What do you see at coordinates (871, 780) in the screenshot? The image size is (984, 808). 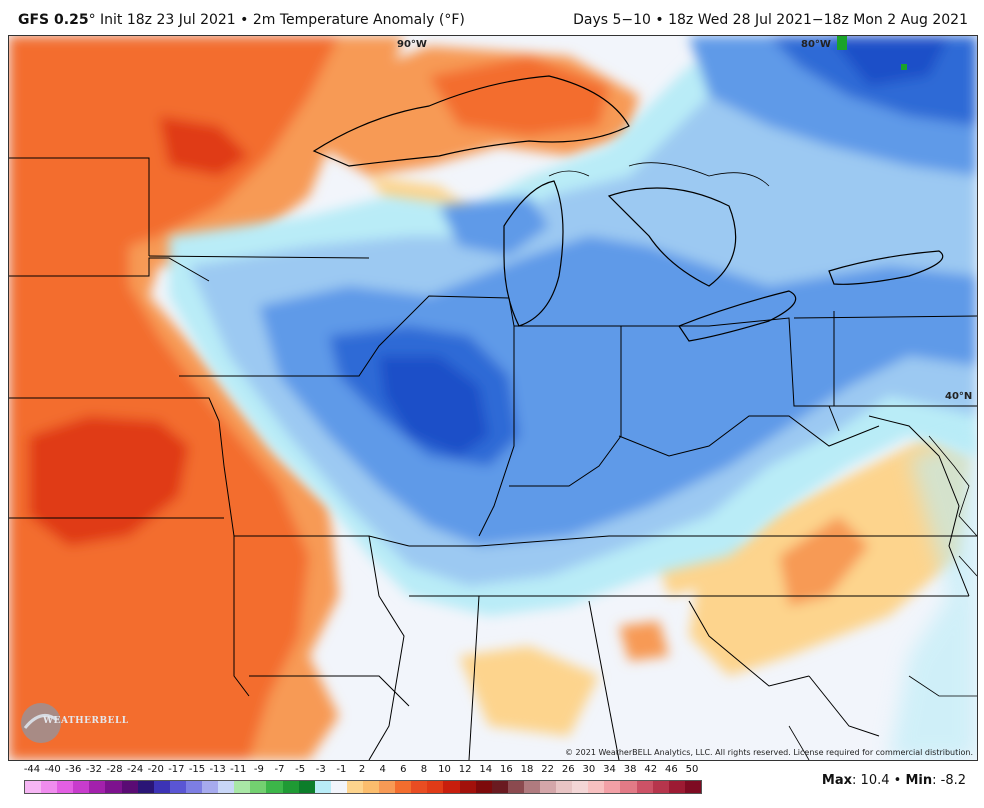 I see `max-value: : 10.4` at bounding box center [871, 780].